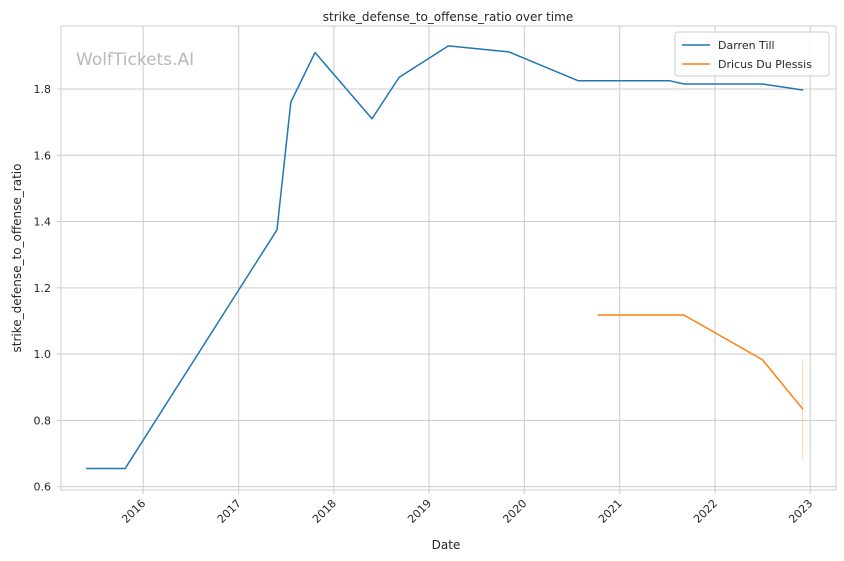 Image resolution: width=844 pixels, height=561 pixels. Describe the element at coordinates (43, 487) in the screenshot. I see `y-tick-label: 0.6` at that location.